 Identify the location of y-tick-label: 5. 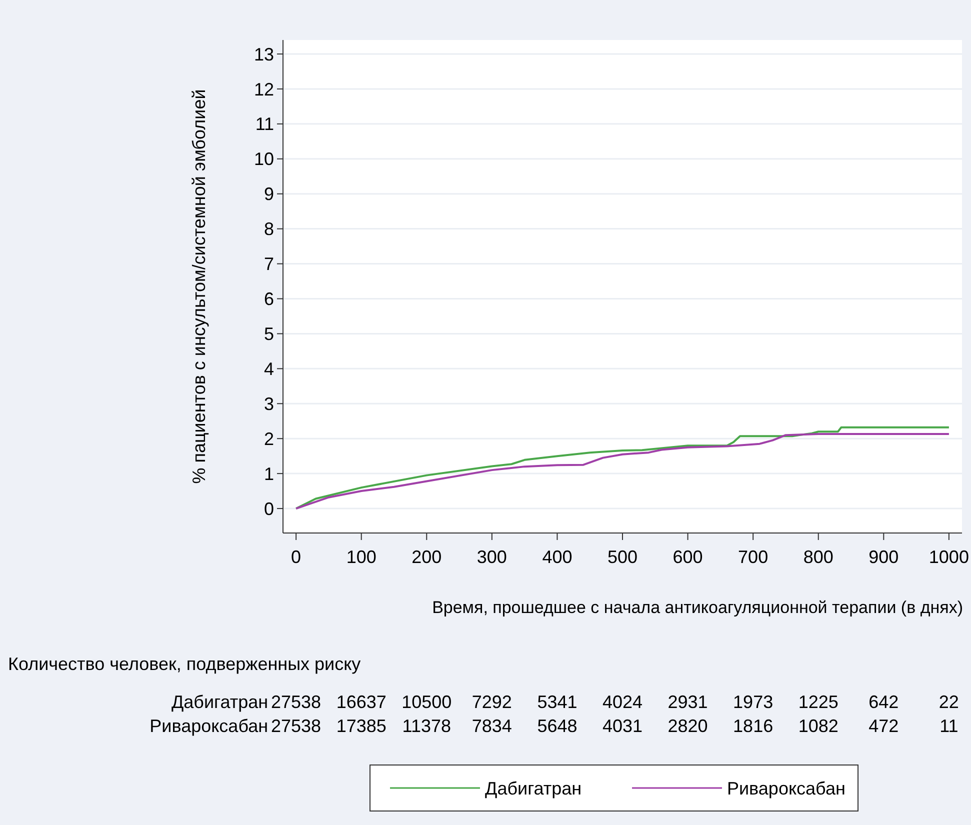
(269, 334).